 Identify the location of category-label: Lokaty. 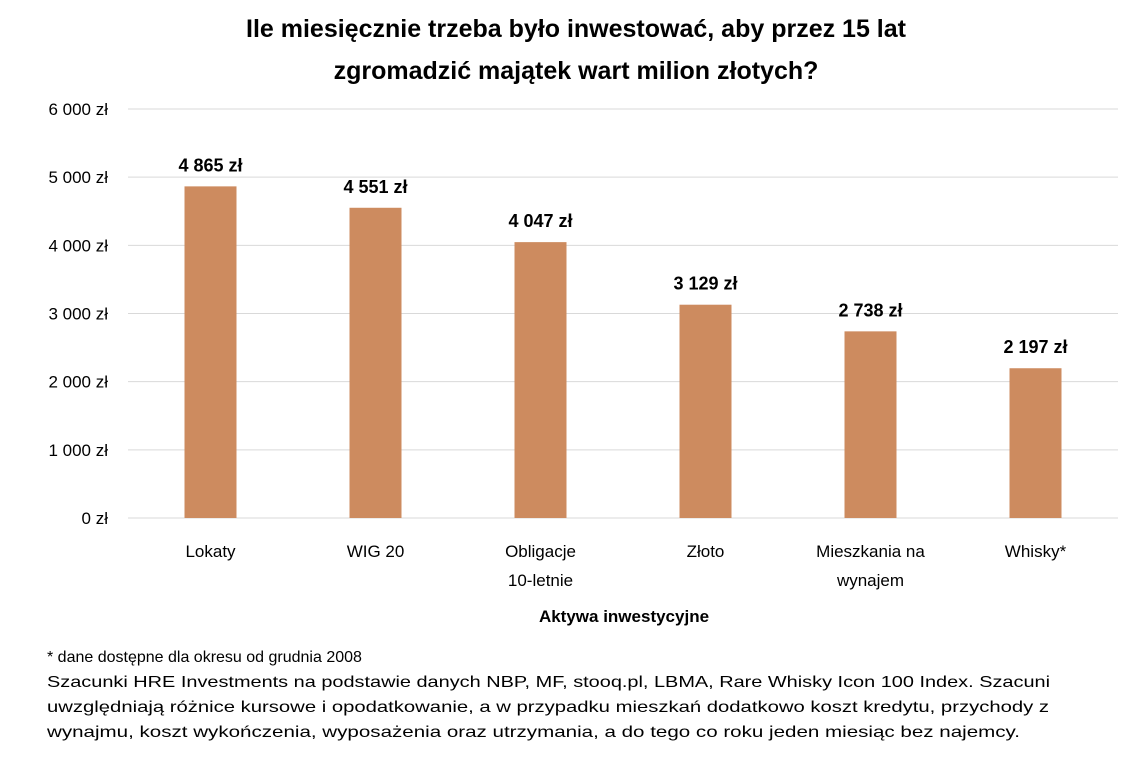
(210, 551).